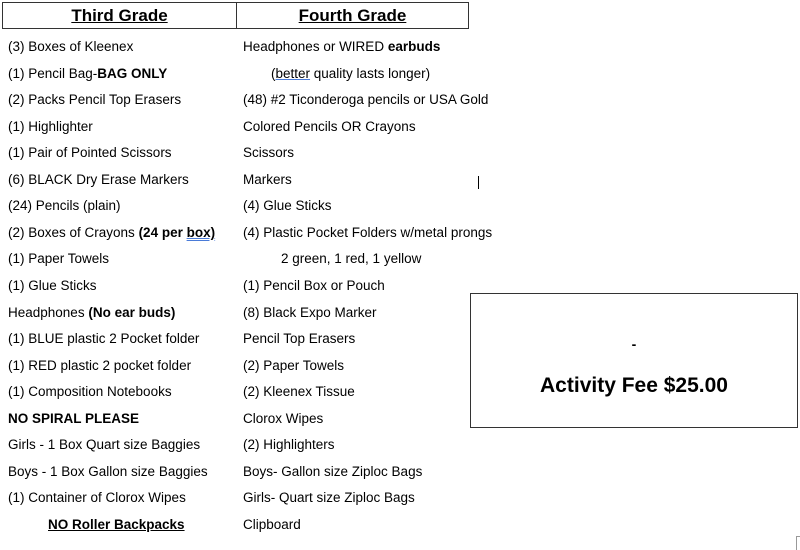 Image resolution: width=800 pixels, height=550 pixels. What do you see at coordinates (293, 73) in the screenshot?
I see `item-text: better` at bounding box center [293, 73].